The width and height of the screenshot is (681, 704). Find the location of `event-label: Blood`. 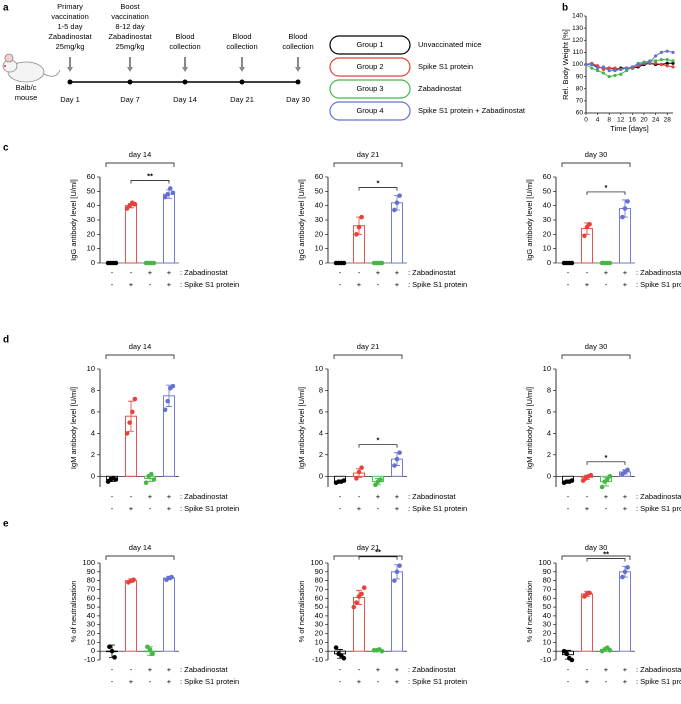

event-label: Blood is located at coordinates (184, 36).